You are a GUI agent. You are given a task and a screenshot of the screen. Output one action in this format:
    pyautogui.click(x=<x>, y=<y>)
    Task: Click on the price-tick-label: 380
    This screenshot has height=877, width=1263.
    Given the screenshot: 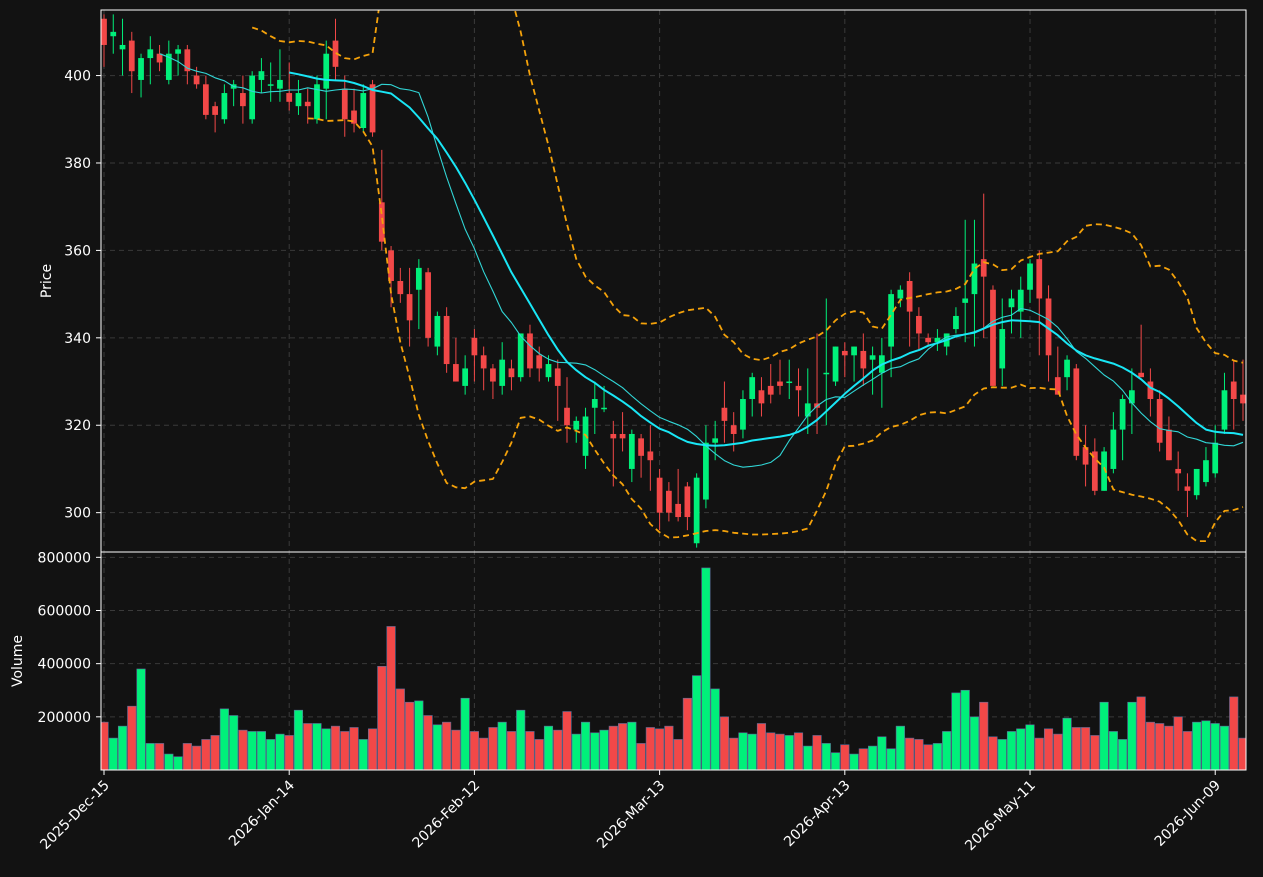 What is the action you would take?
    pyautogui.click(x=77, y=164)
    